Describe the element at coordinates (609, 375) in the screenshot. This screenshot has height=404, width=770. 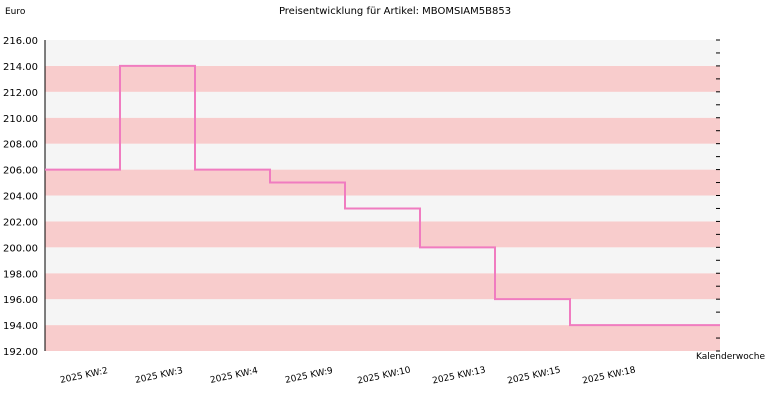
I see `x-tick-label: 2025 KW:18` at that location.